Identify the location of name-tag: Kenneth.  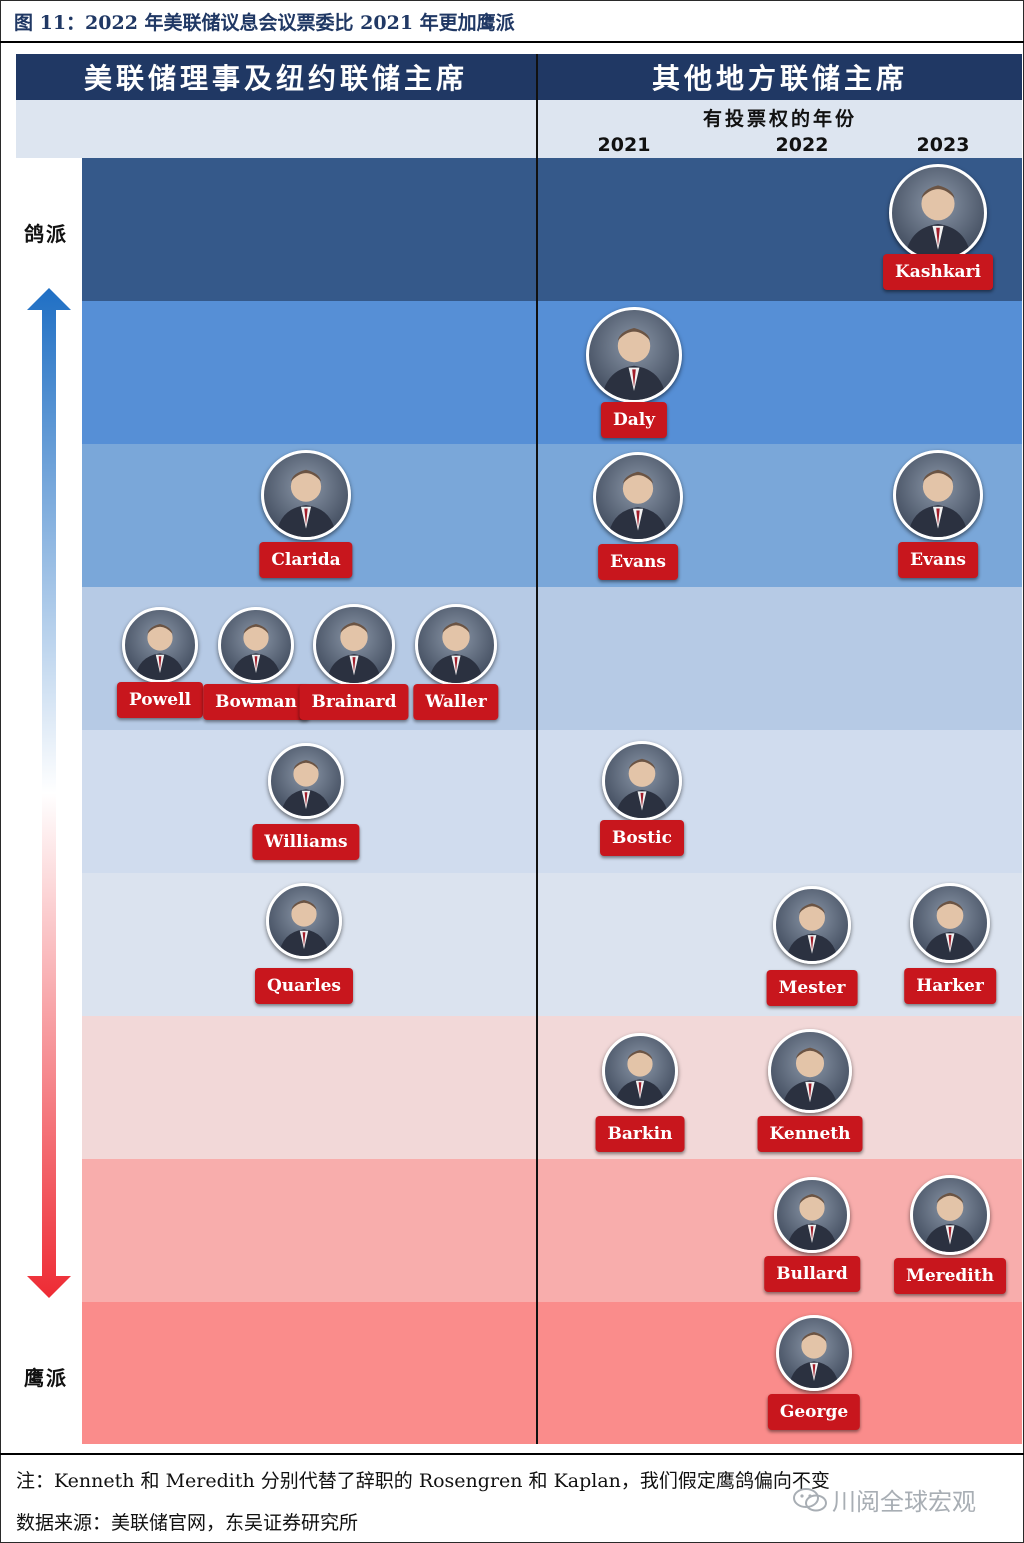
(810, 1134).